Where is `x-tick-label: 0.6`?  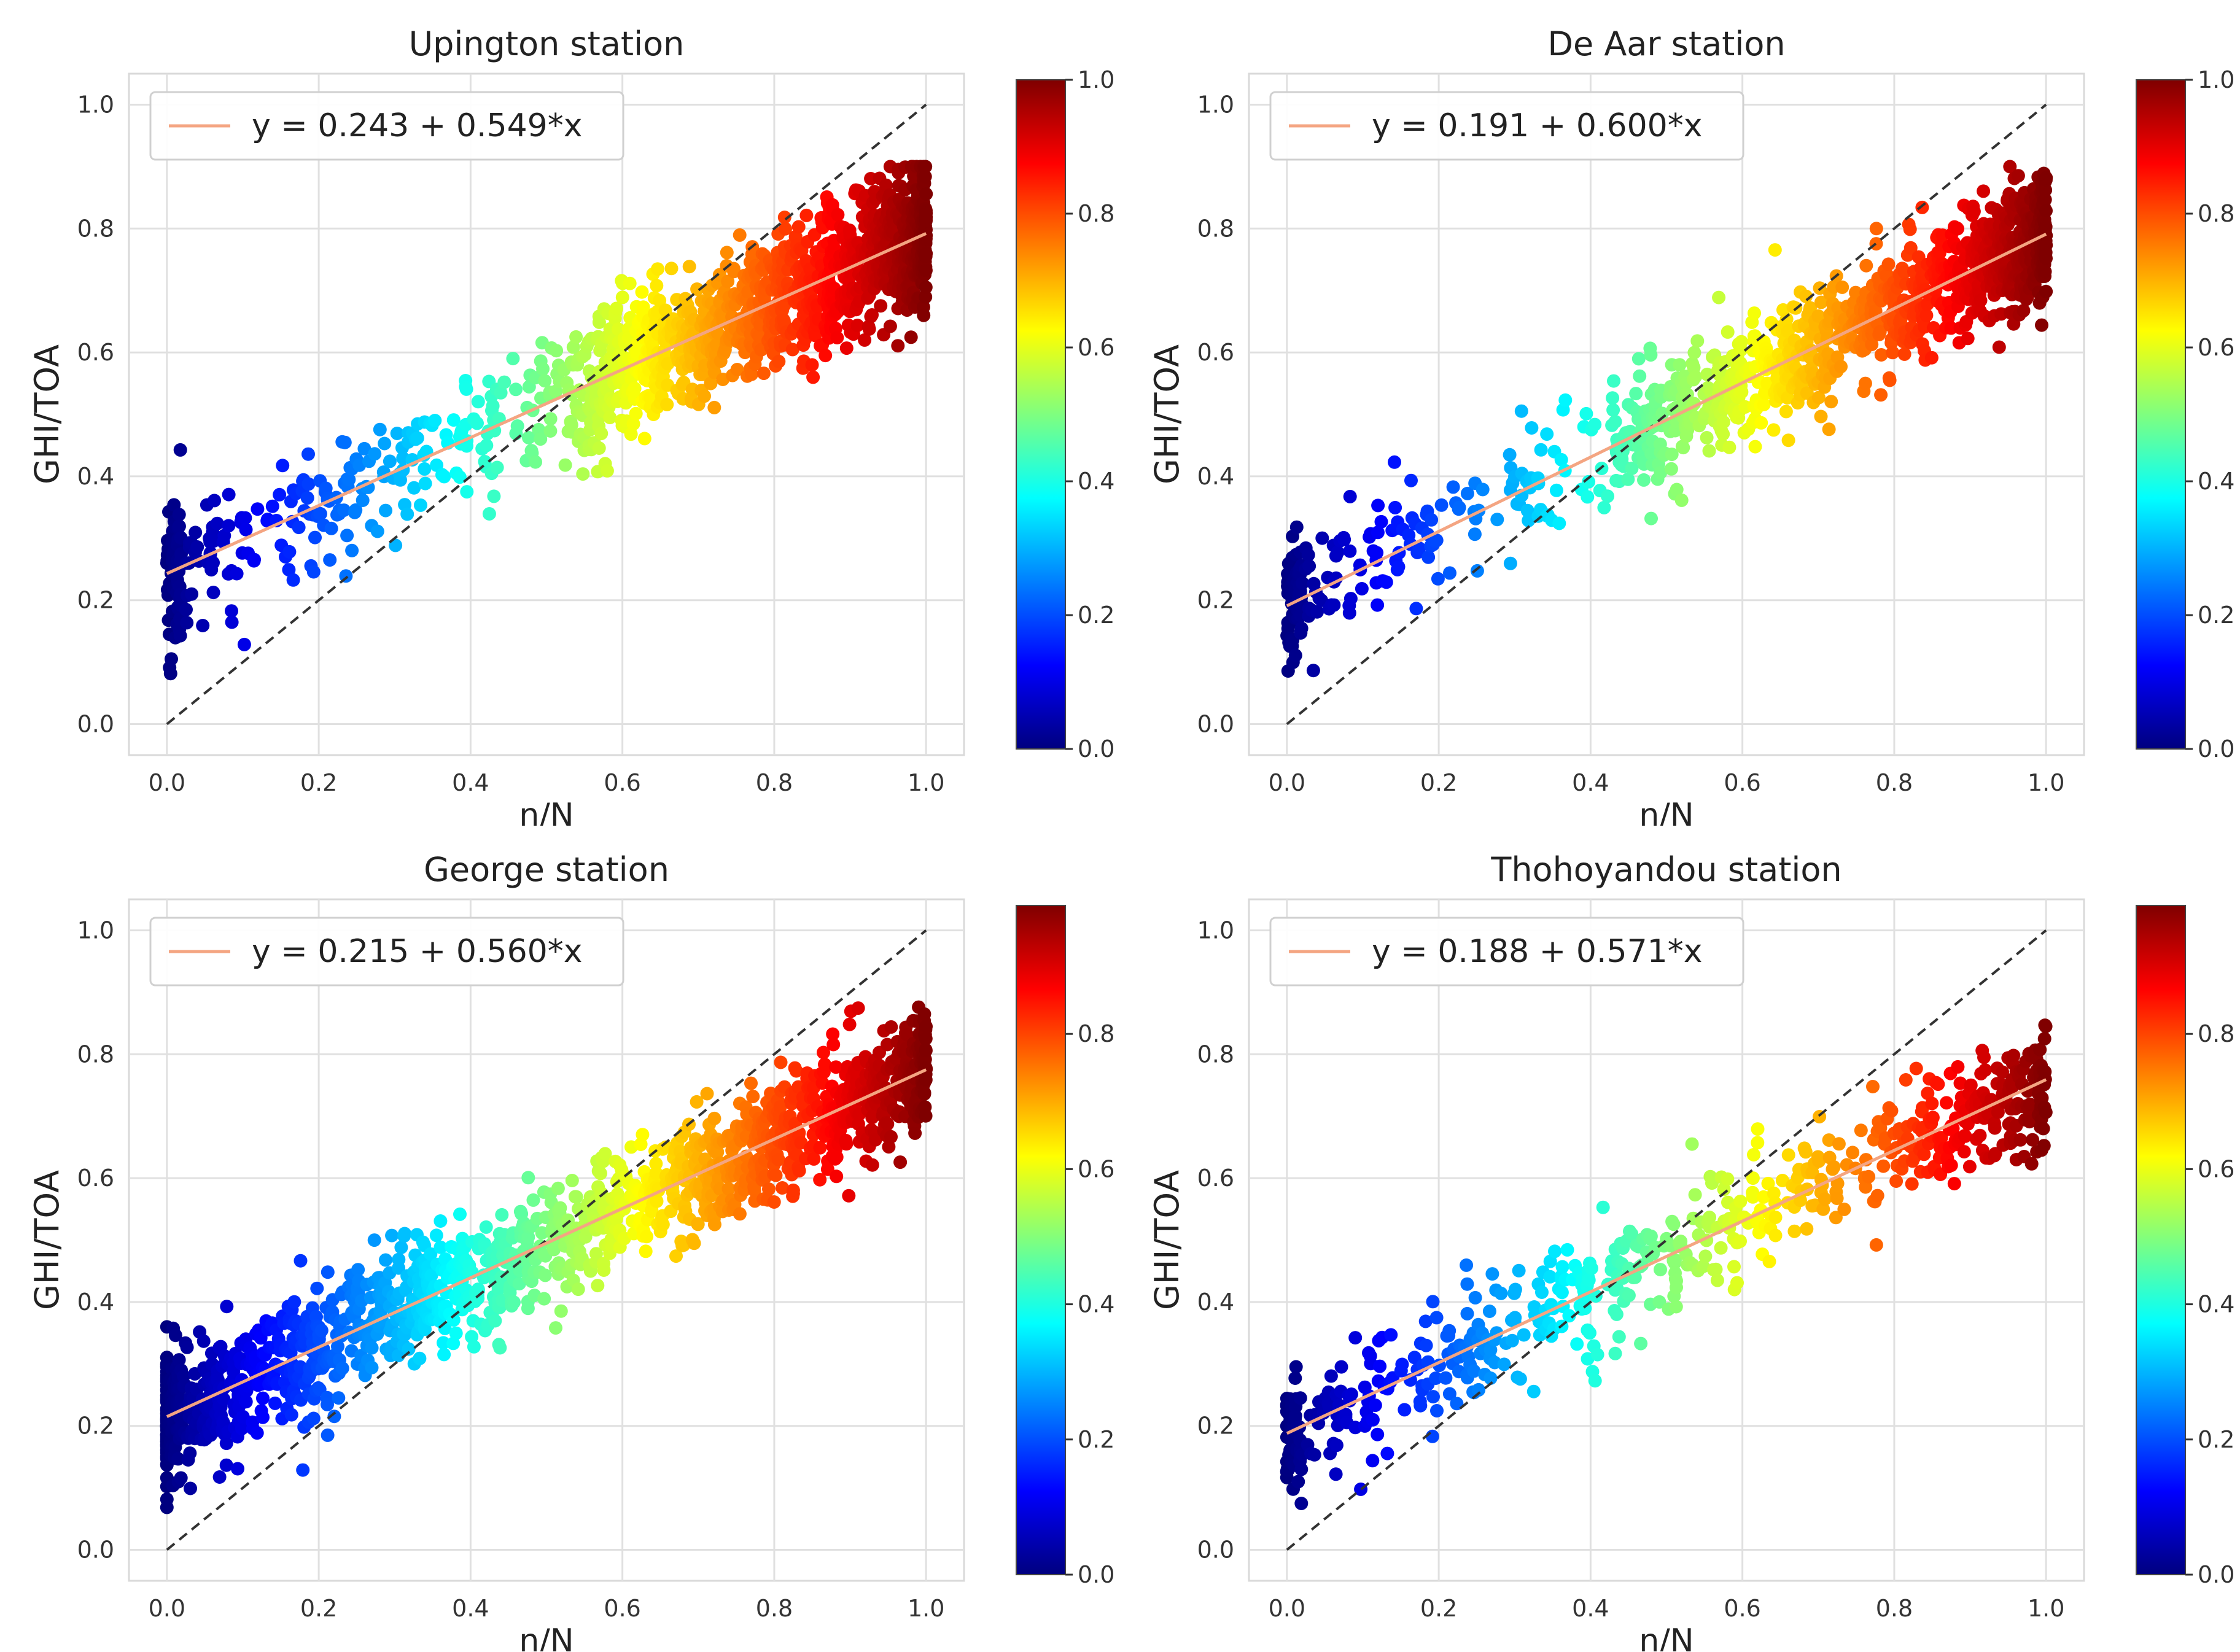
x-tick-label: 0.6 is located at coordinates (622, 782).